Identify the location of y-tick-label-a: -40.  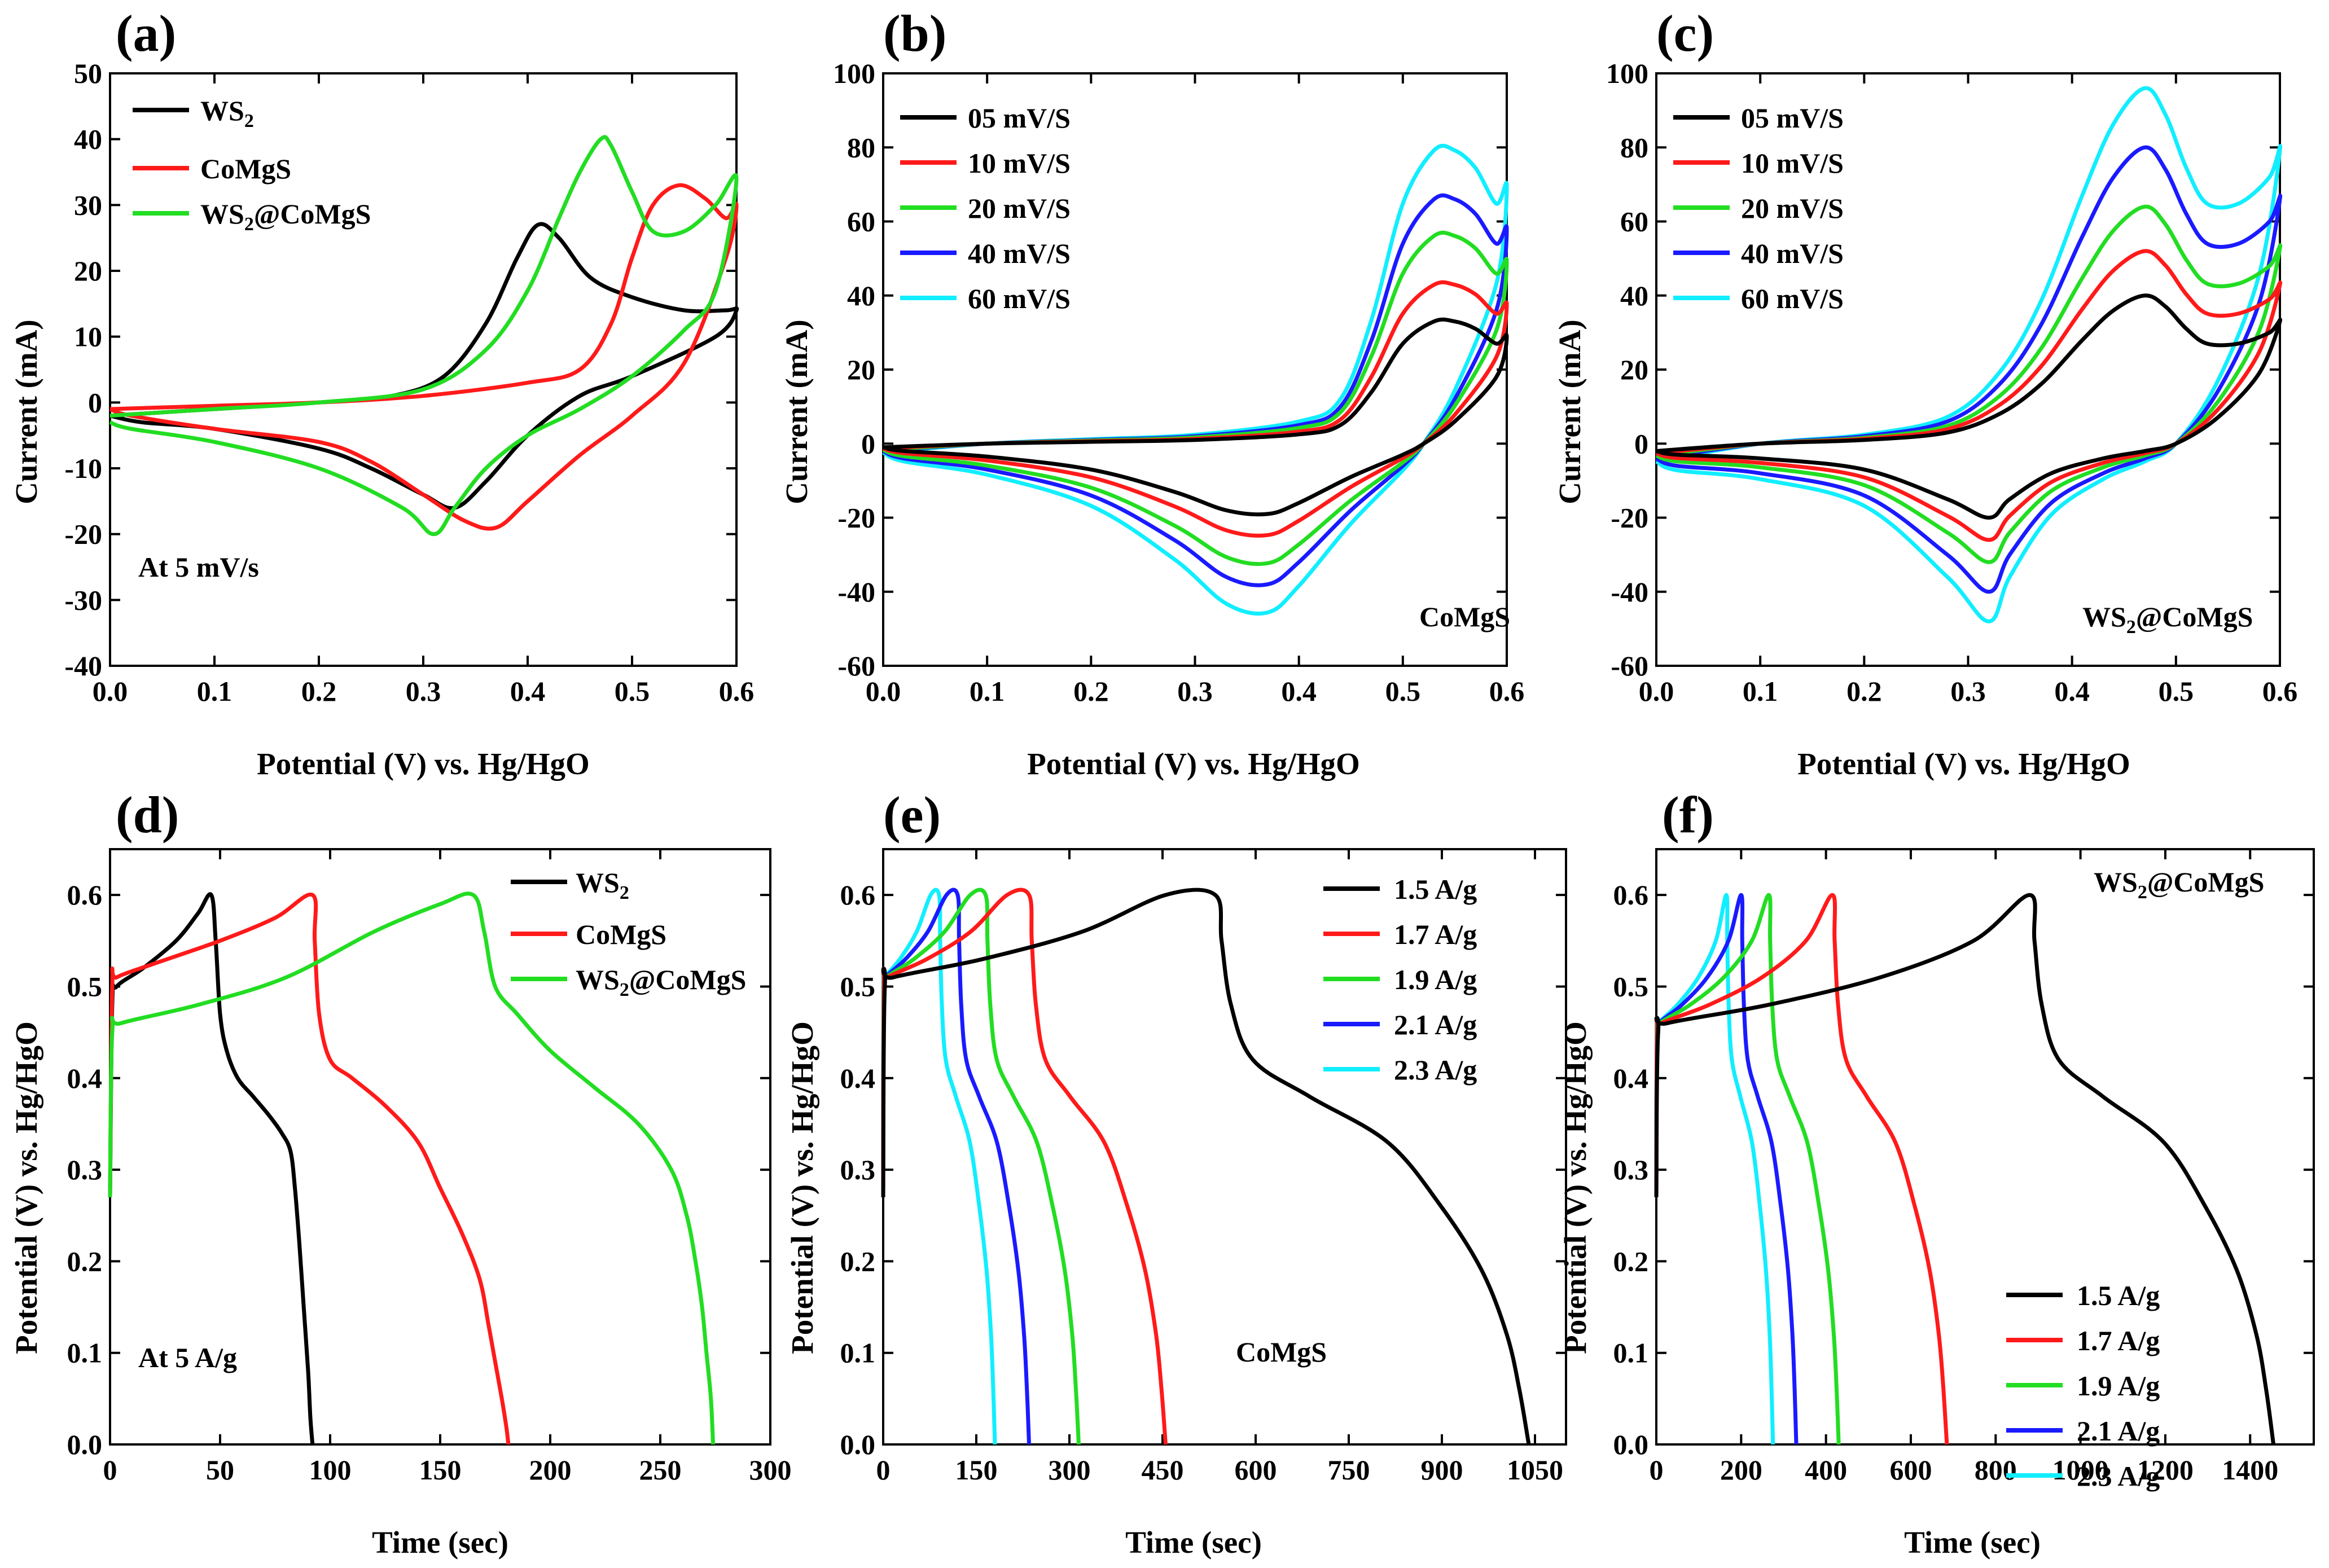
(83, 666).